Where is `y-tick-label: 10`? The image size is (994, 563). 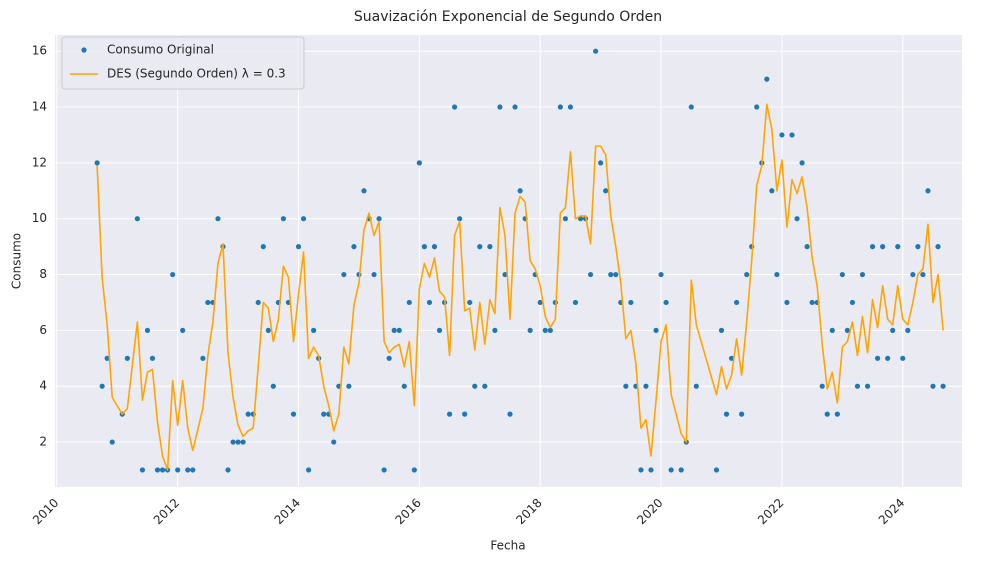 y-tick-label: 10 is located at coordinates (39, 218).